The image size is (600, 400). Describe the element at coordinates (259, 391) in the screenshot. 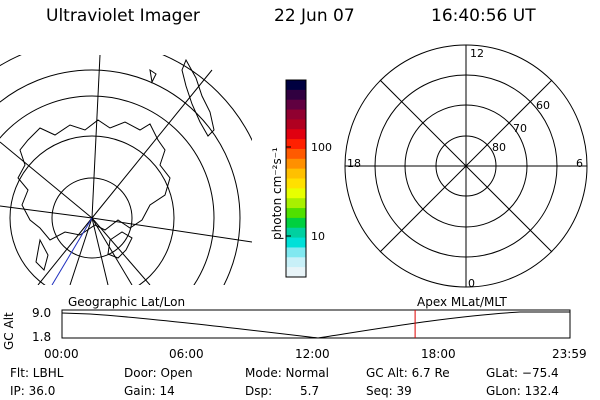

I see `dsp-label: Dsp:` at that location.